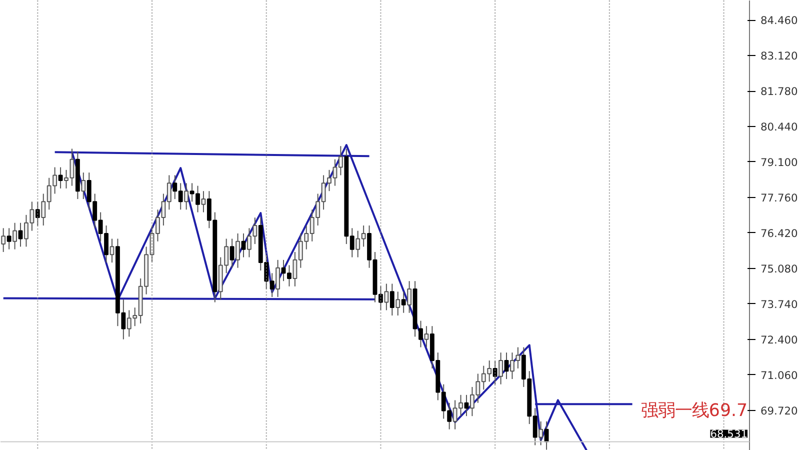 This screenshot has width=800, height=450. I want to click on y-tick-label: 71.060, so click(779, 375).